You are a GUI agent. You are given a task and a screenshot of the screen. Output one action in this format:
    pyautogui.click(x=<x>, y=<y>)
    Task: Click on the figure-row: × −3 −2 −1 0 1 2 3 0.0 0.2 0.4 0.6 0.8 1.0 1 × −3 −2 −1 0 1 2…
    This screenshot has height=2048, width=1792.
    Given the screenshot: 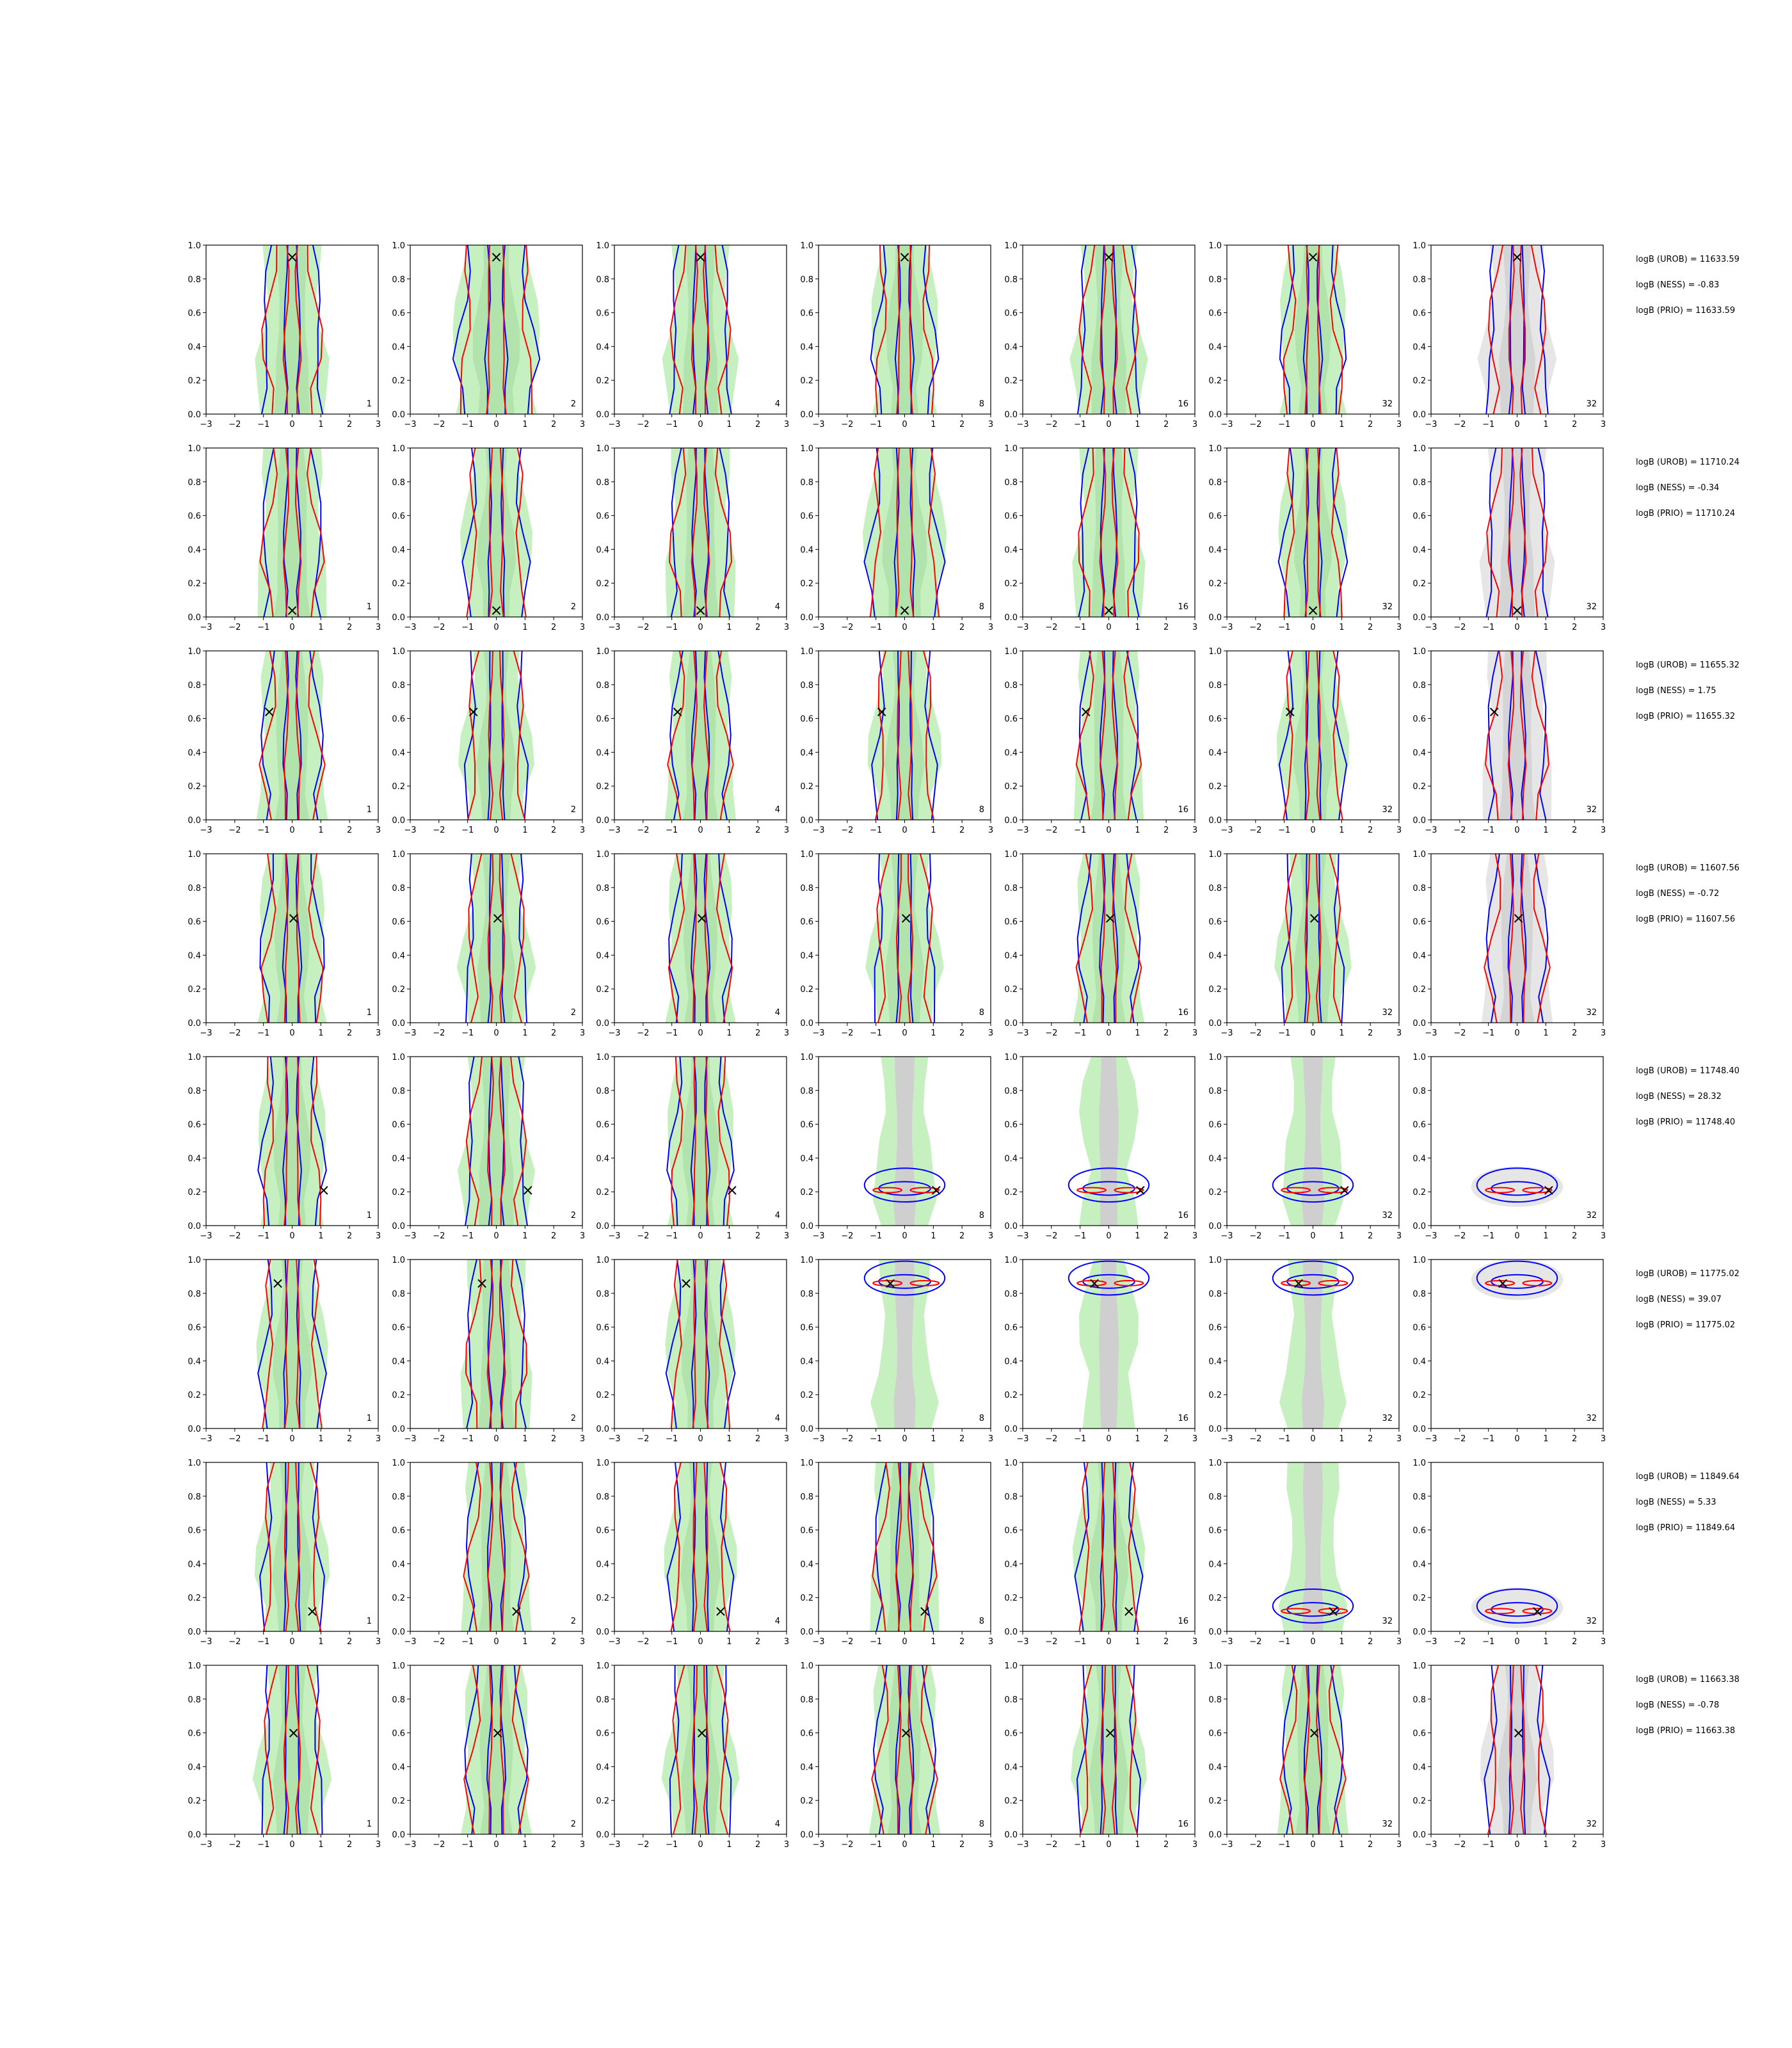 What is the action you would take?
    pyautogui.click(x=964, y=1147)
    